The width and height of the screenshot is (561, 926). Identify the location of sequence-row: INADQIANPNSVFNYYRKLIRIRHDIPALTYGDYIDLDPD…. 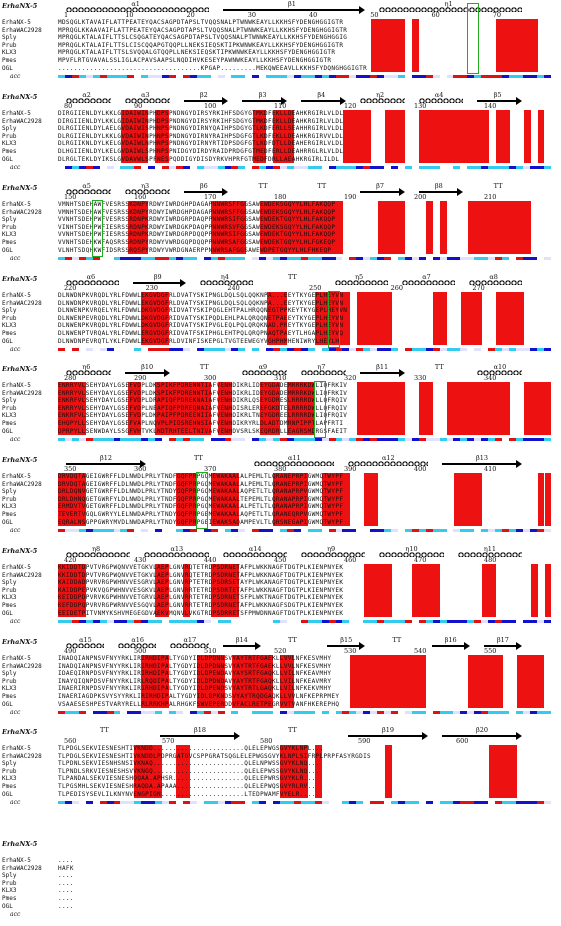
(195, 658).